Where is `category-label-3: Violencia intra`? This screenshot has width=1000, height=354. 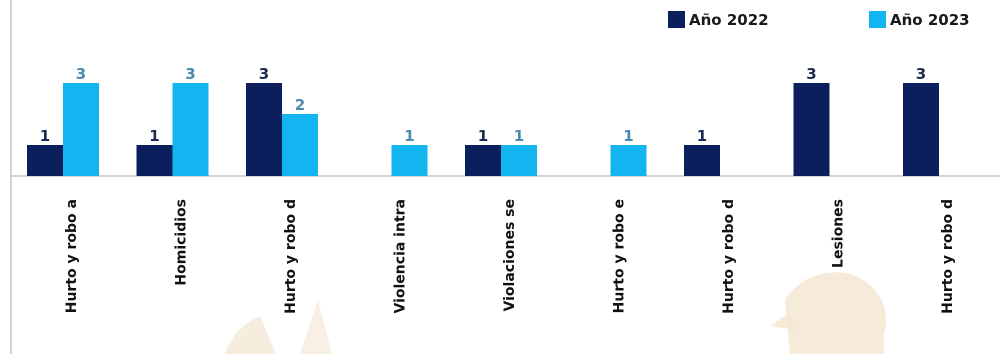 category-label-3: Violencia intra is located at coordinates (401, 256).